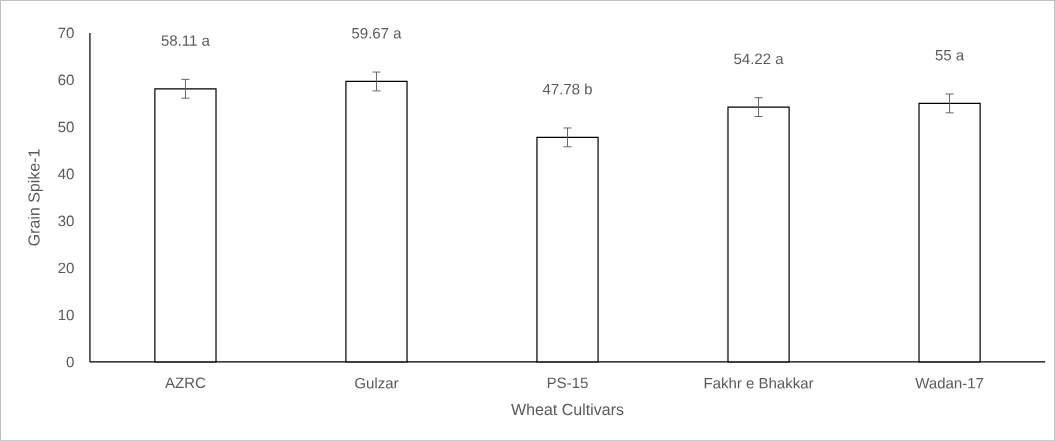  Describe the element at coordinates (759, 383) in the screenshot. I see `x-tick-label: Fakhr e Bhakkar` at that location.